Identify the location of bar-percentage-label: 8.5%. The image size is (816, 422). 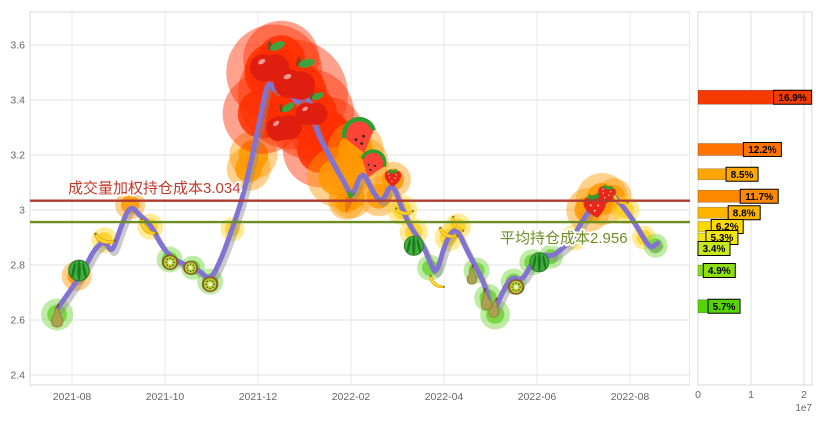
(742, 175).